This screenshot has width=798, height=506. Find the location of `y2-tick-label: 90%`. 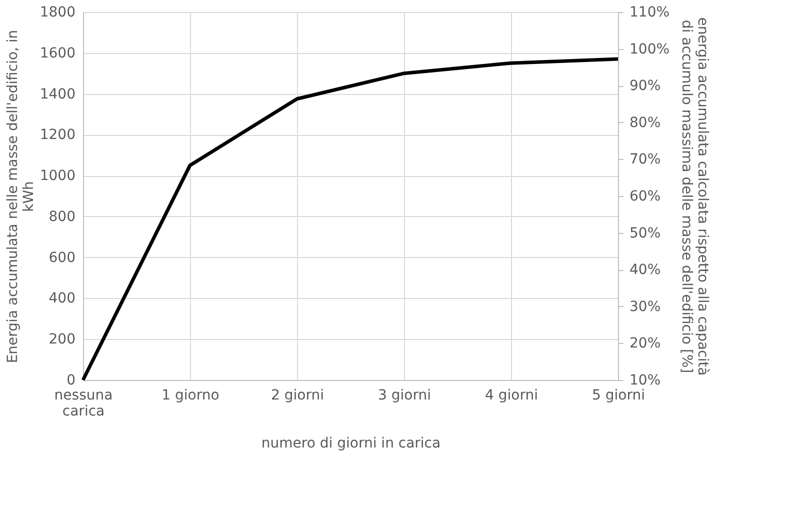

y2-tick-label: 90% is located at coordinates (645, 86).